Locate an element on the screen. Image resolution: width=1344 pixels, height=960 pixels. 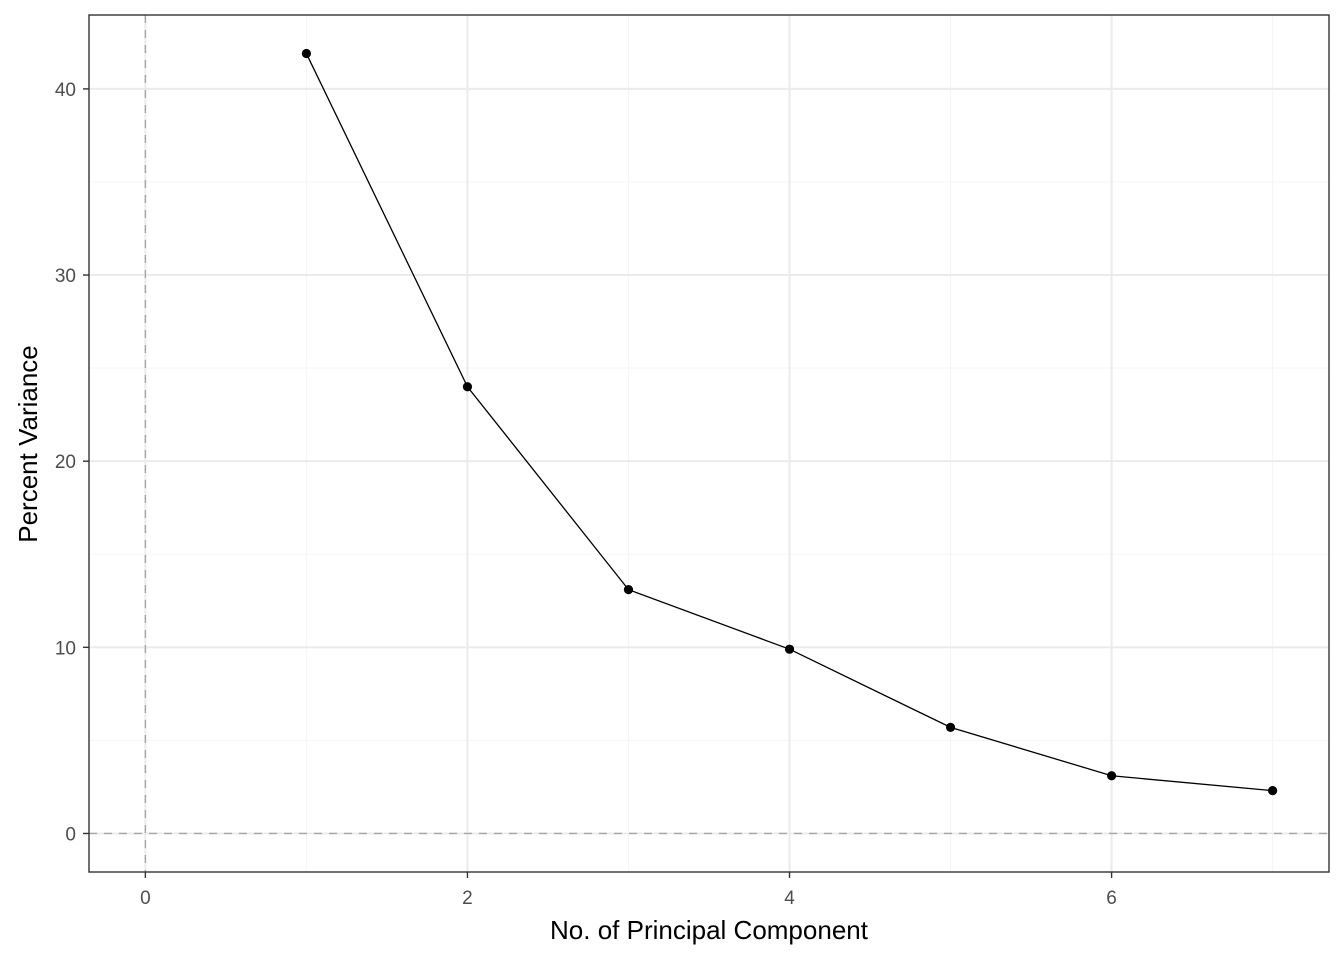
x-tick-label: 4 is located at coordinates (789, 898).